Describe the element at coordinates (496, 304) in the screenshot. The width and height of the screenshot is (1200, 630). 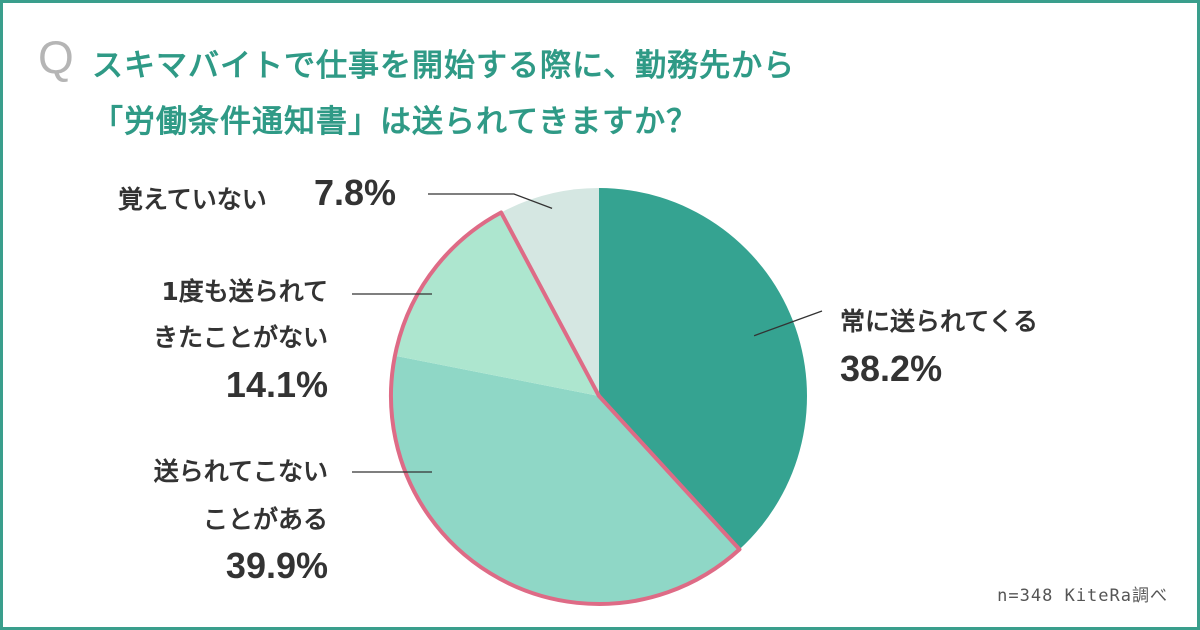
I see `slice-never` at that location.